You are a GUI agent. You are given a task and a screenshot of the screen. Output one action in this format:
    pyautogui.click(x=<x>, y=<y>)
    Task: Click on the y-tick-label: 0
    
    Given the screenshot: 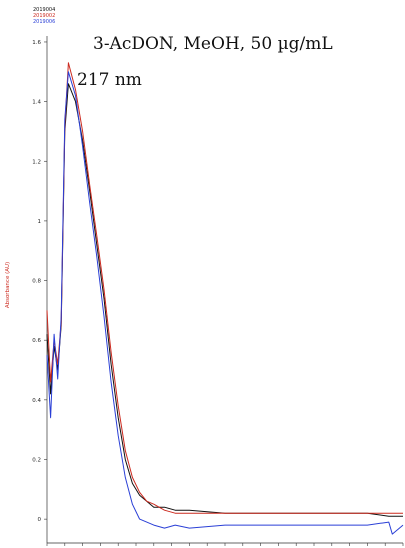 What is the action you would take?
    pyautogui.click(x=40, y=520)
    